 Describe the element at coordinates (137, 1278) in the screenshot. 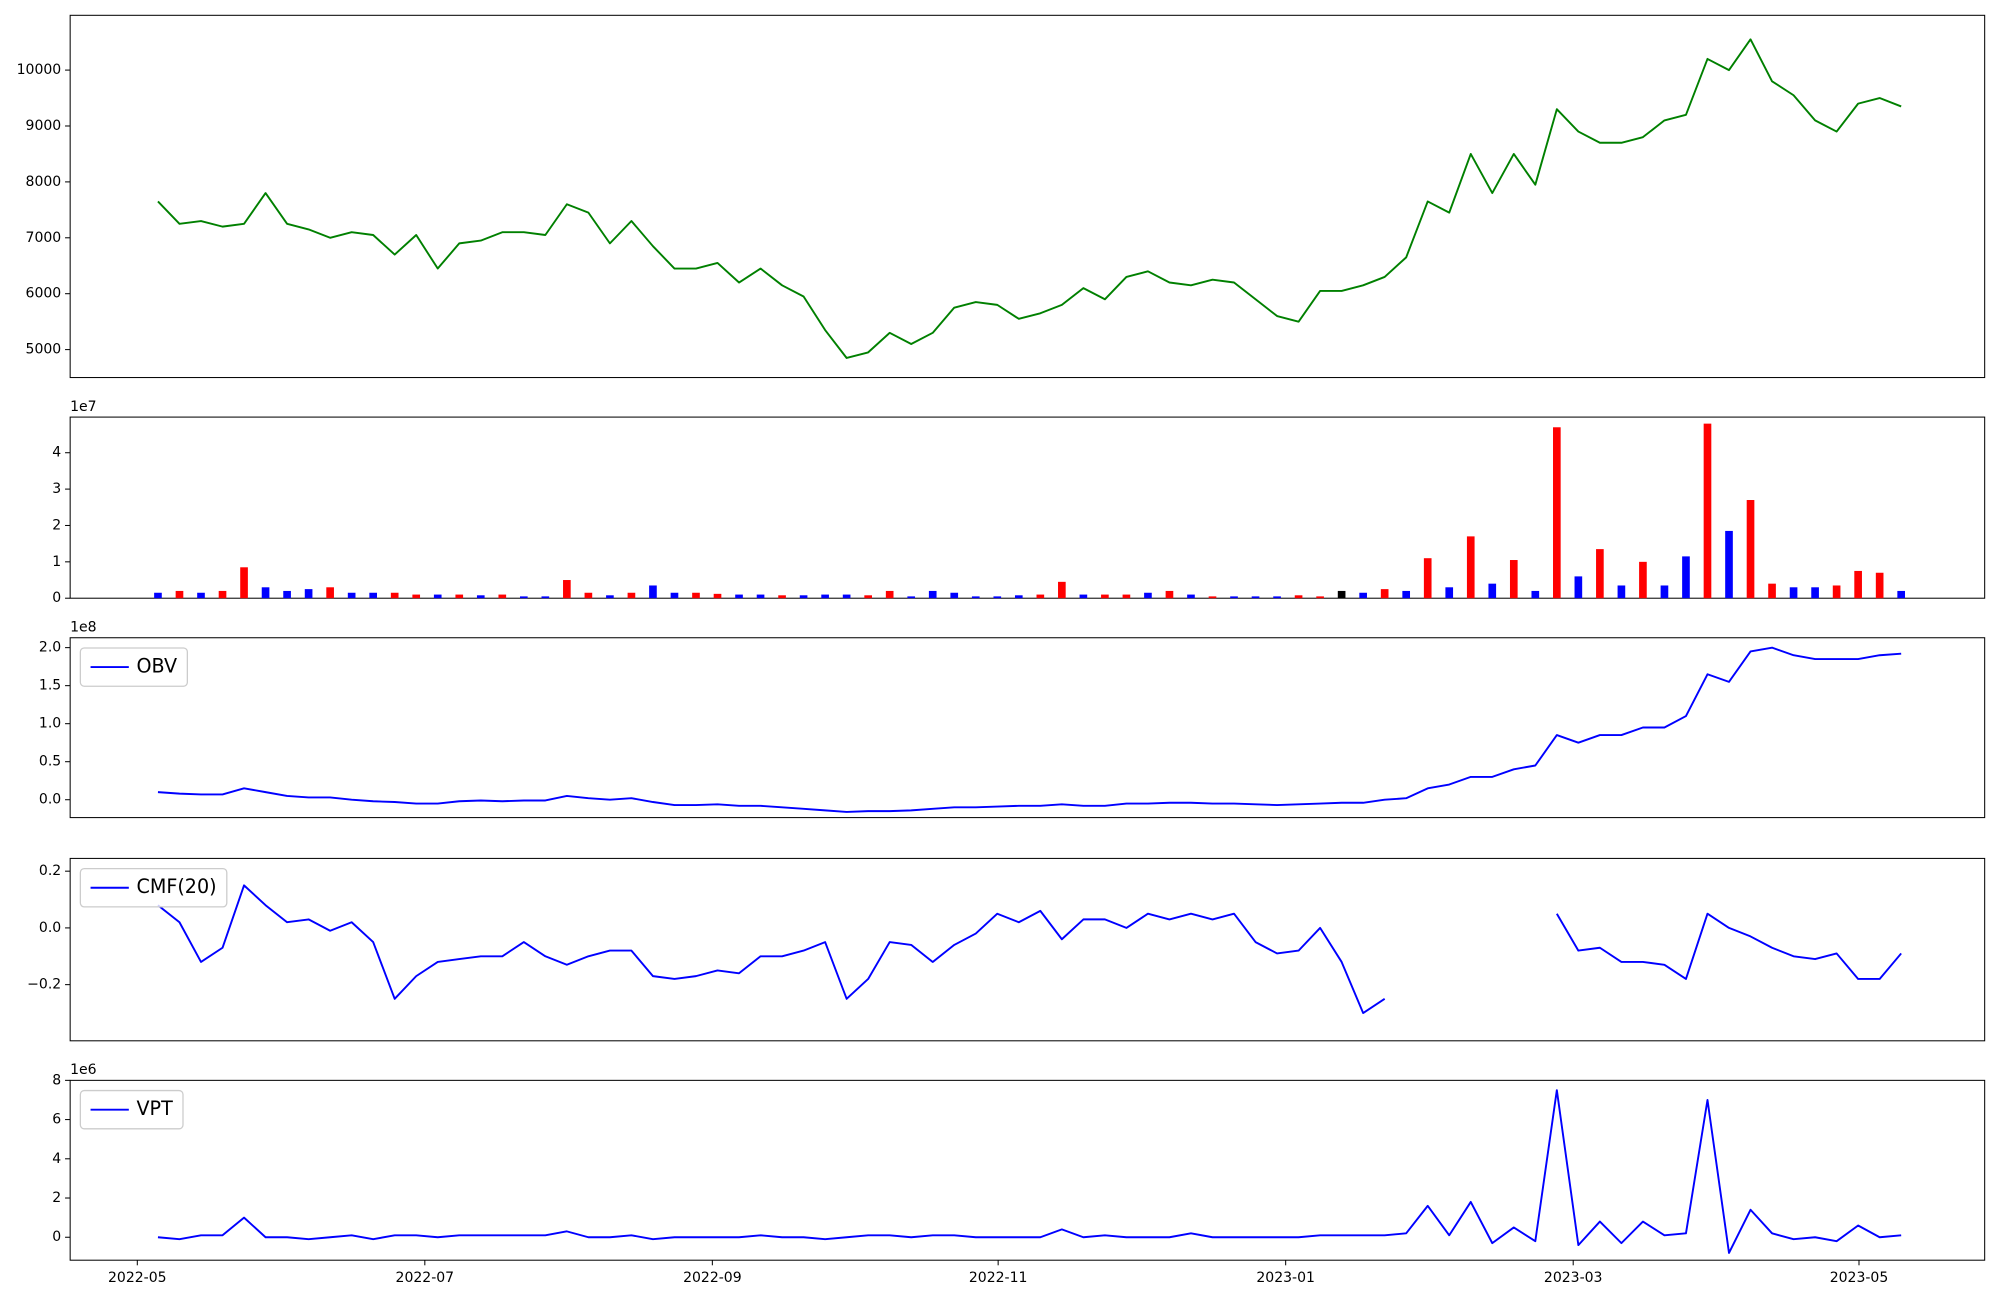

I see `x-tick-label: 2022-05` at that location.